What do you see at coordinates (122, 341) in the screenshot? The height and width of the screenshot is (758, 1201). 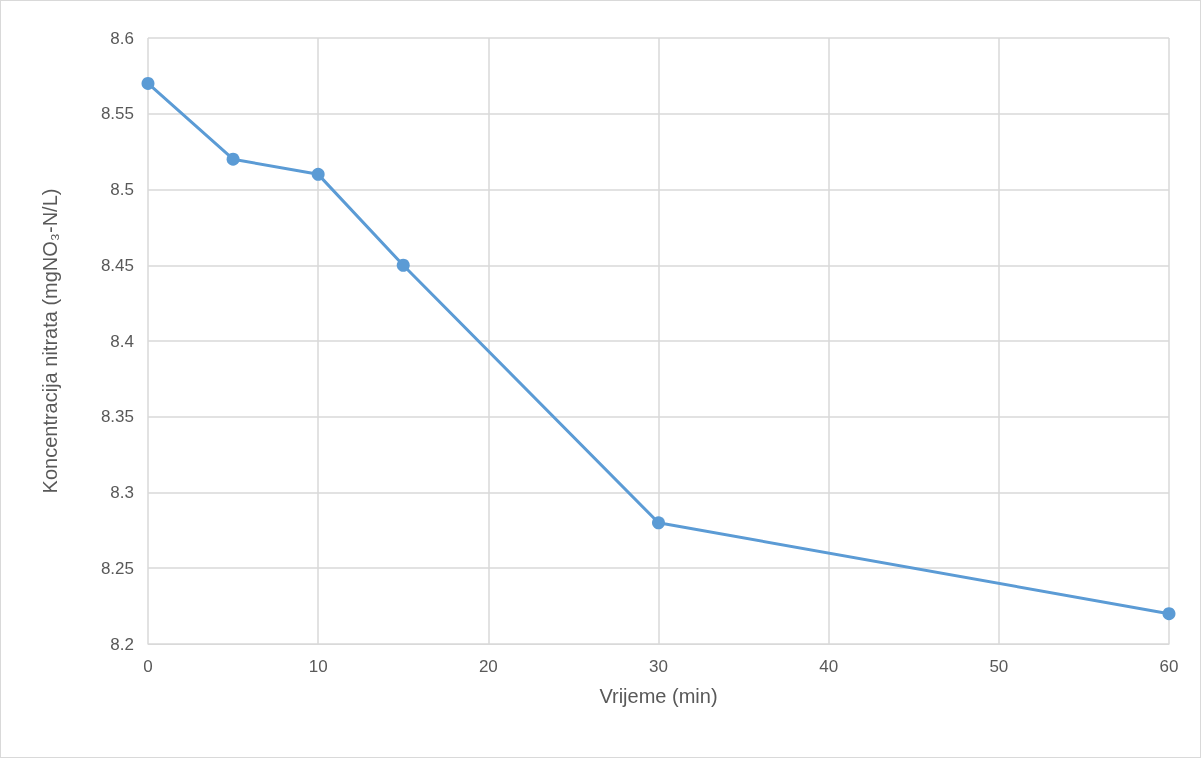 I see `y-tick-label: 8.4` at bounding box center [122, 341].